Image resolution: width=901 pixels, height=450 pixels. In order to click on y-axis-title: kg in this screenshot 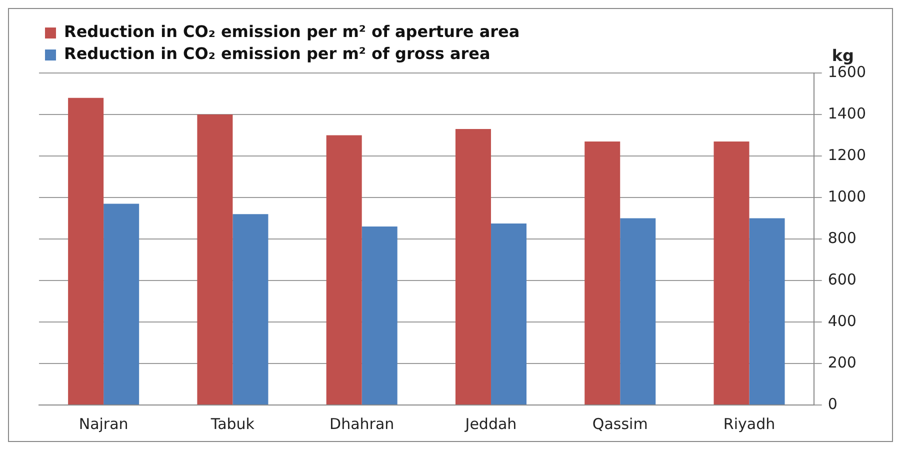, I will do `click(843, 56)`.